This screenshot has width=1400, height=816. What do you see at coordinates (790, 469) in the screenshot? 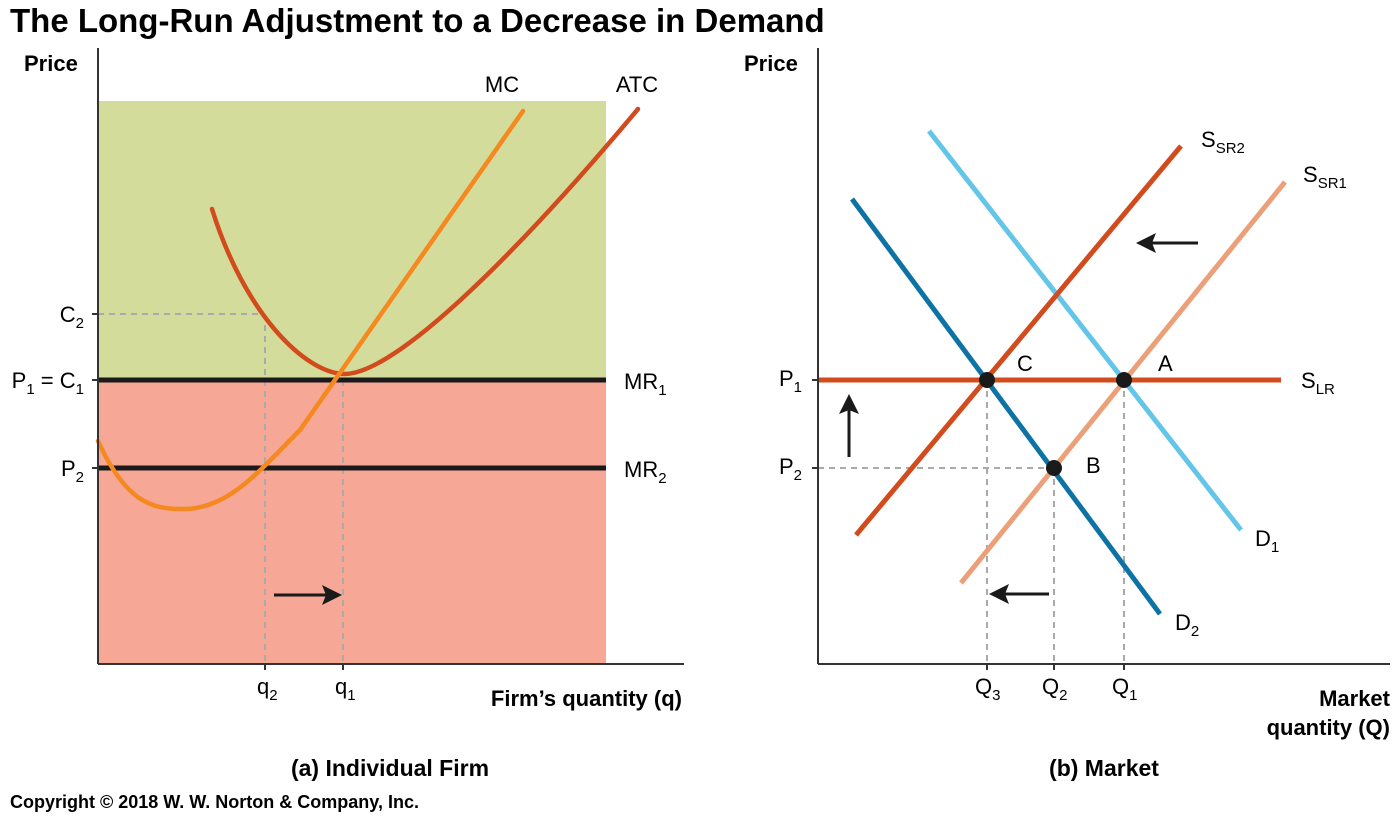
I see `p2-market-label: P2` at bounding box center [790, 469].